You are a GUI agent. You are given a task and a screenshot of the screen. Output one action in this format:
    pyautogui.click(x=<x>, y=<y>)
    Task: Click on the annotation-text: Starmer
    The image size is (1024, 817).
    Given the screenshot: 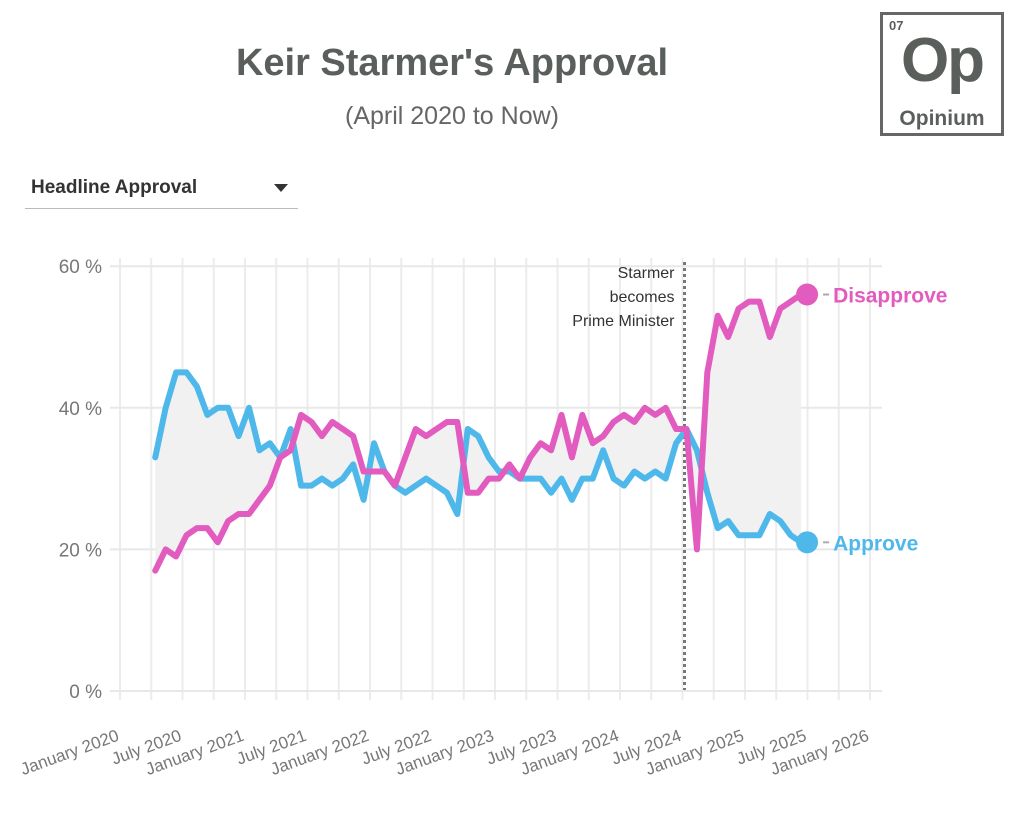 What is the action you would take?
    pyautogui.click(x=647, y=273)
    